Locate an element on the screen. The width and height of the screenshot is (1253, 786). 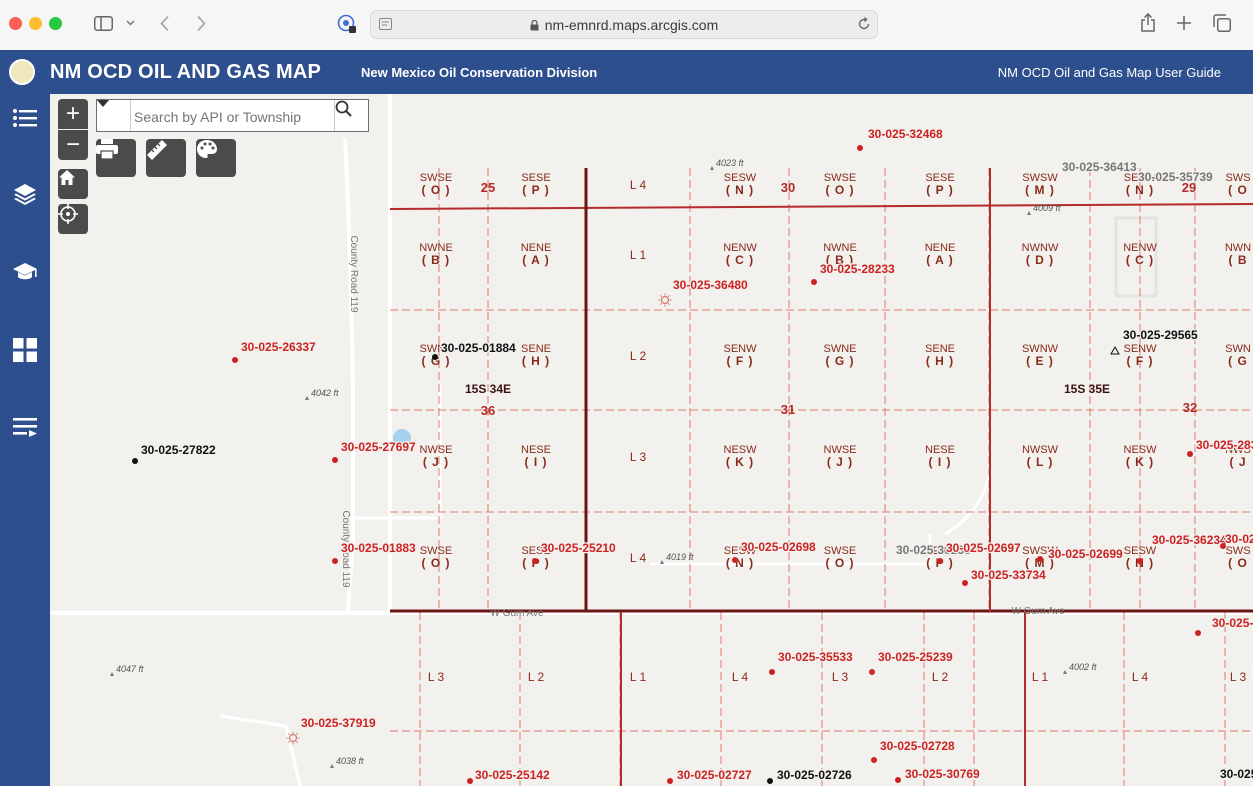
sidebar-item-legend is located at coordinates (25, 428).